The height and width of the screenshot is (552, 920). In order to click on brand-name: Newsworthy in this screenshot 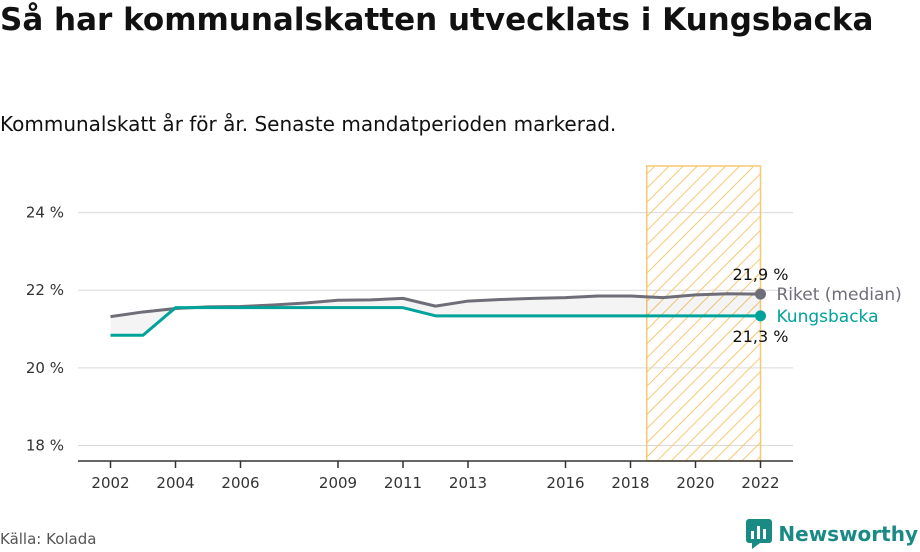, I will do `click(848, 534)`.